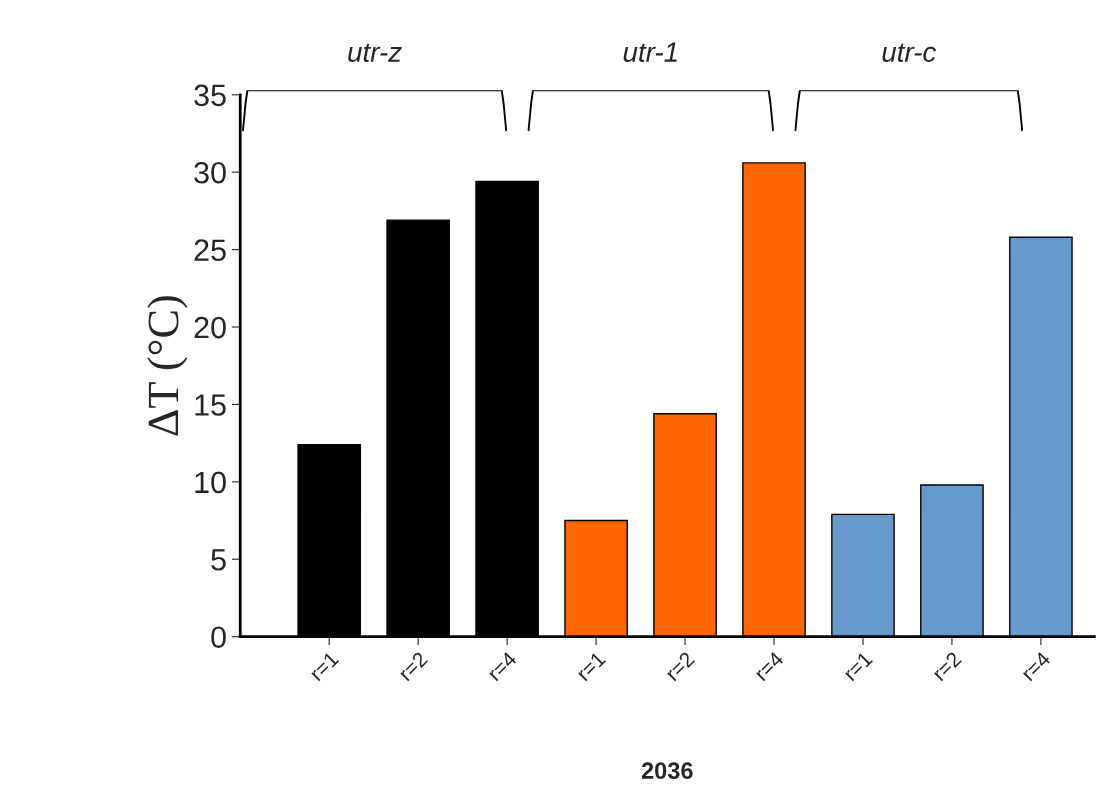 Image resolution: width=1102 pixels, height=810 pixels. I want to click on y-tick-label: 5, so click(218, 560).